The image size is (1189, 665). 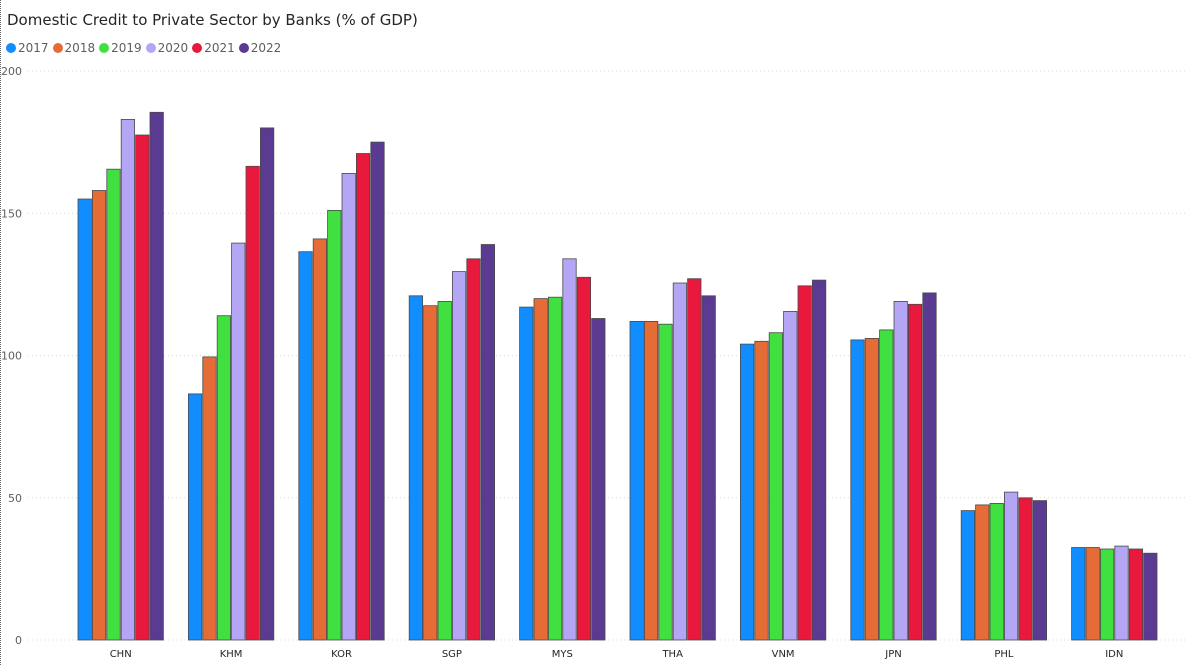 What do you see at coordinates (783, 654) in the screenshot?
I see `x-tick-label: VNM` at bounding box center [783, 654].